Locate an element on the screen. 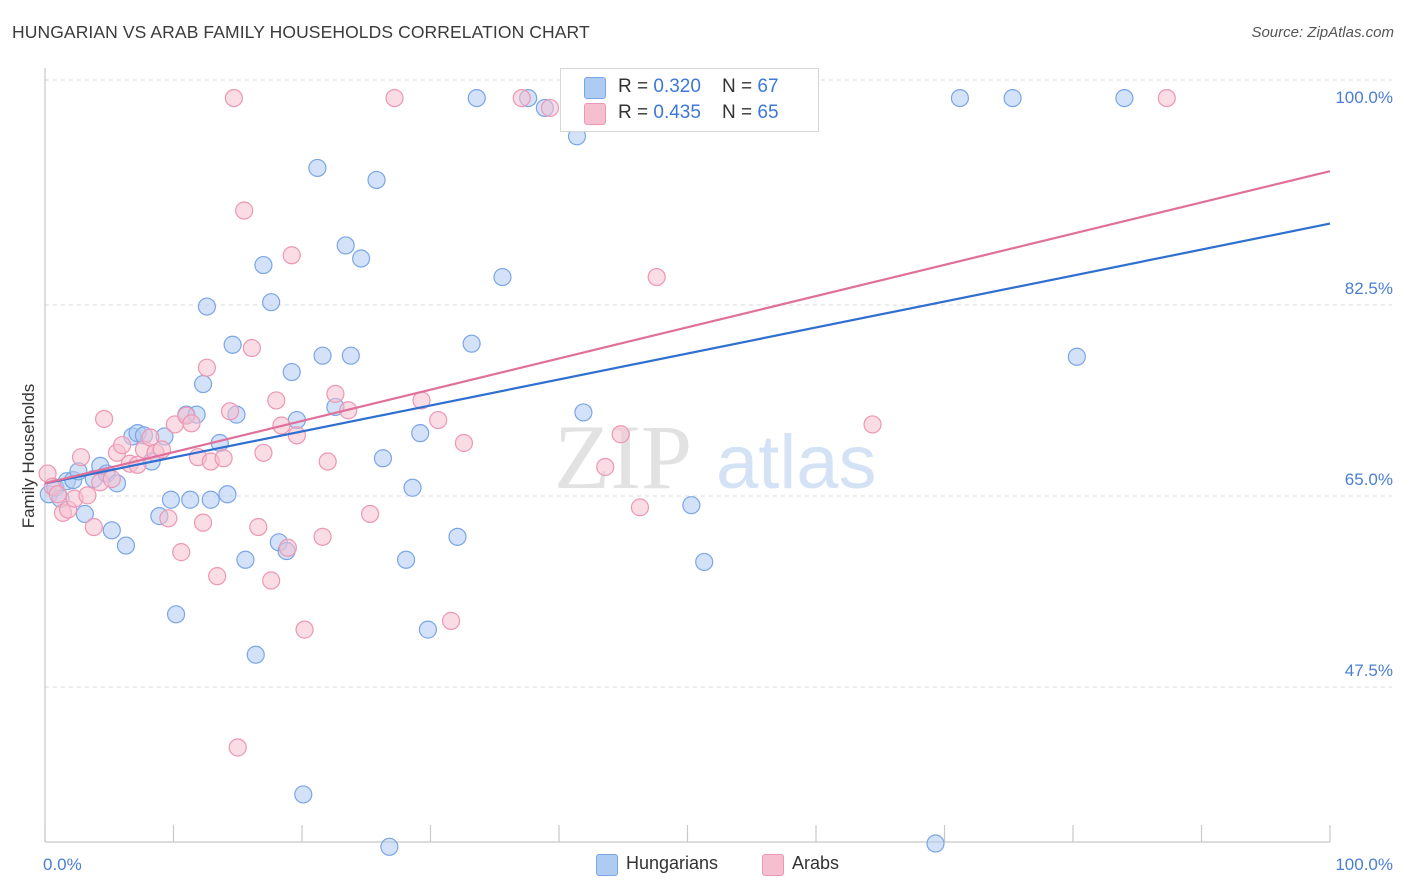 This screenshot has height=892, width=1406. watermark-zip: ZIP is located at coordinates (623, 457).